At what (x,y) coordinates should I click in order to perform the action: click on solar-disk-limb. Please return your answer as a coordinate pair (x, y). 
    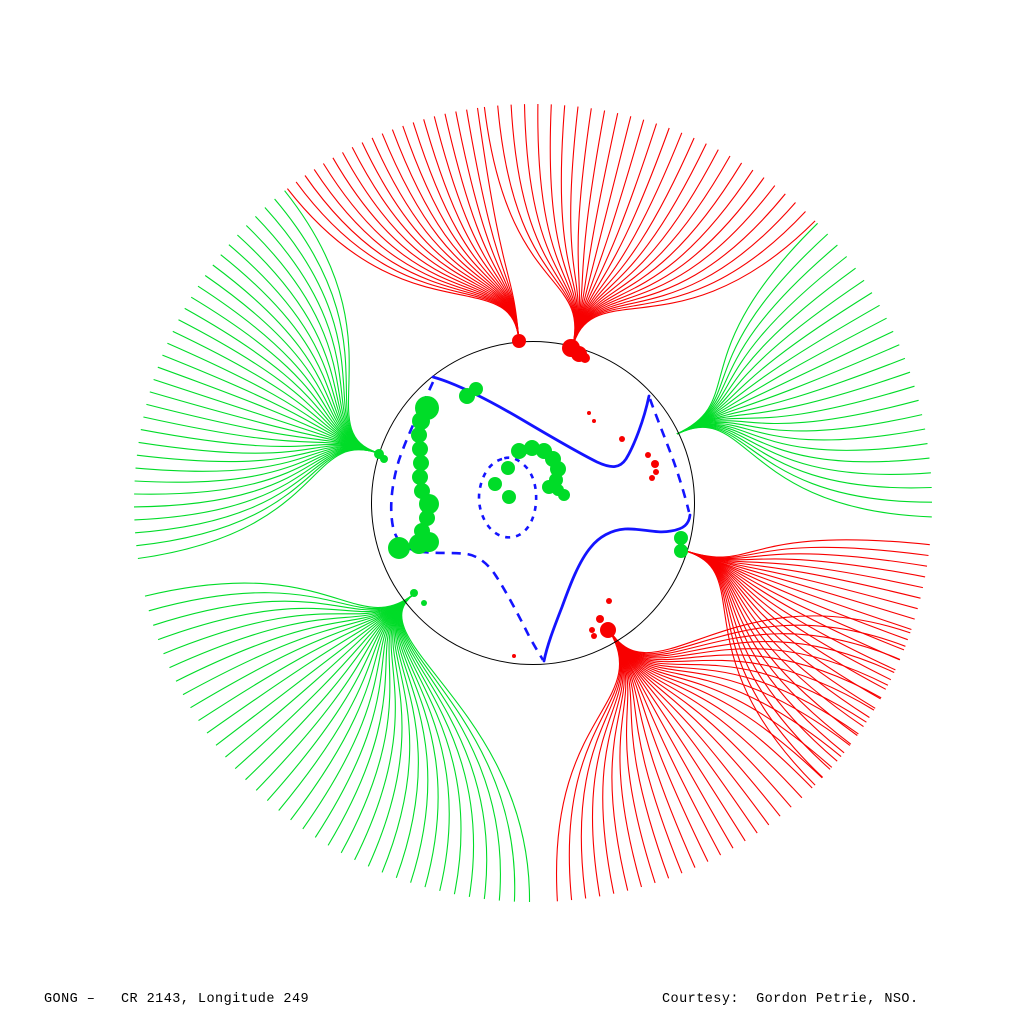
    Looking at the image, I should click on (533, 503).